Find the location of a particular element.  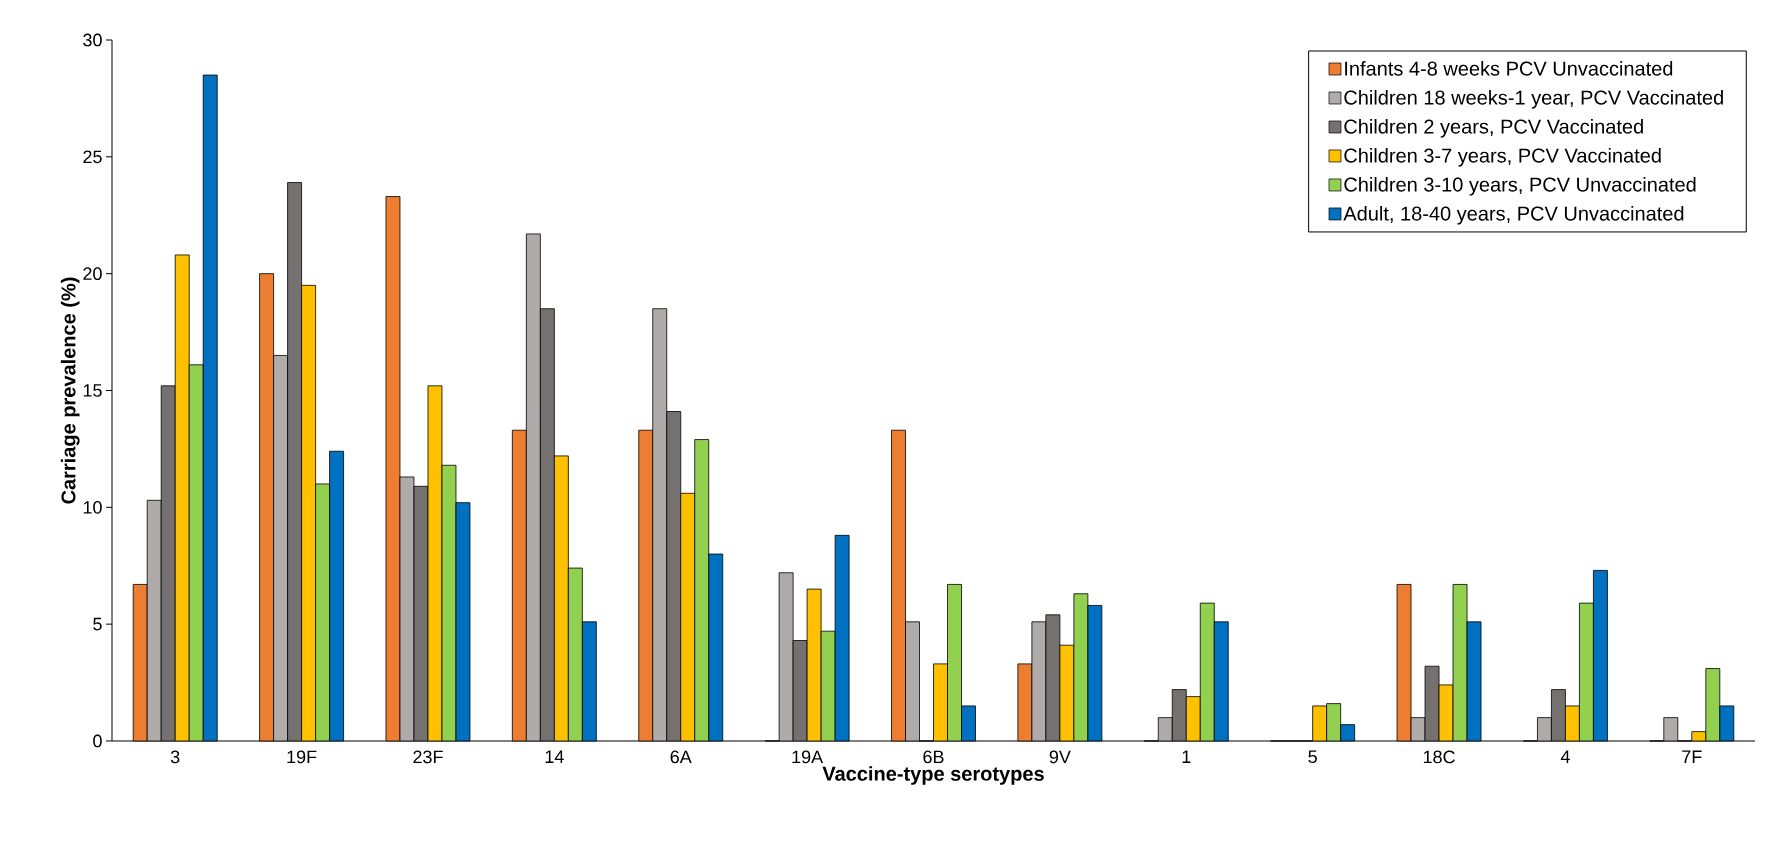

x-tick-label: 4 is located at coordinates (1565, 756).